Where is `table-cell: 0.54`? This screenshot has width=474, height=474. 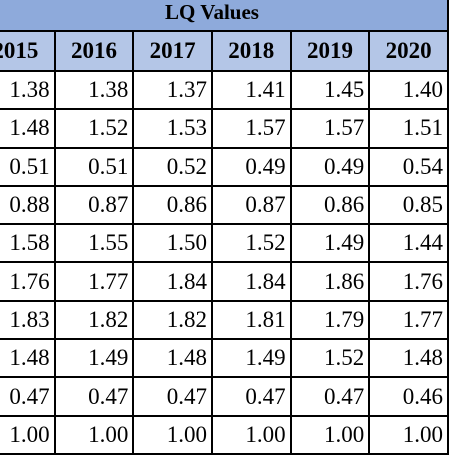
table-cell: 0.54 is located at coordinates (408, 166).